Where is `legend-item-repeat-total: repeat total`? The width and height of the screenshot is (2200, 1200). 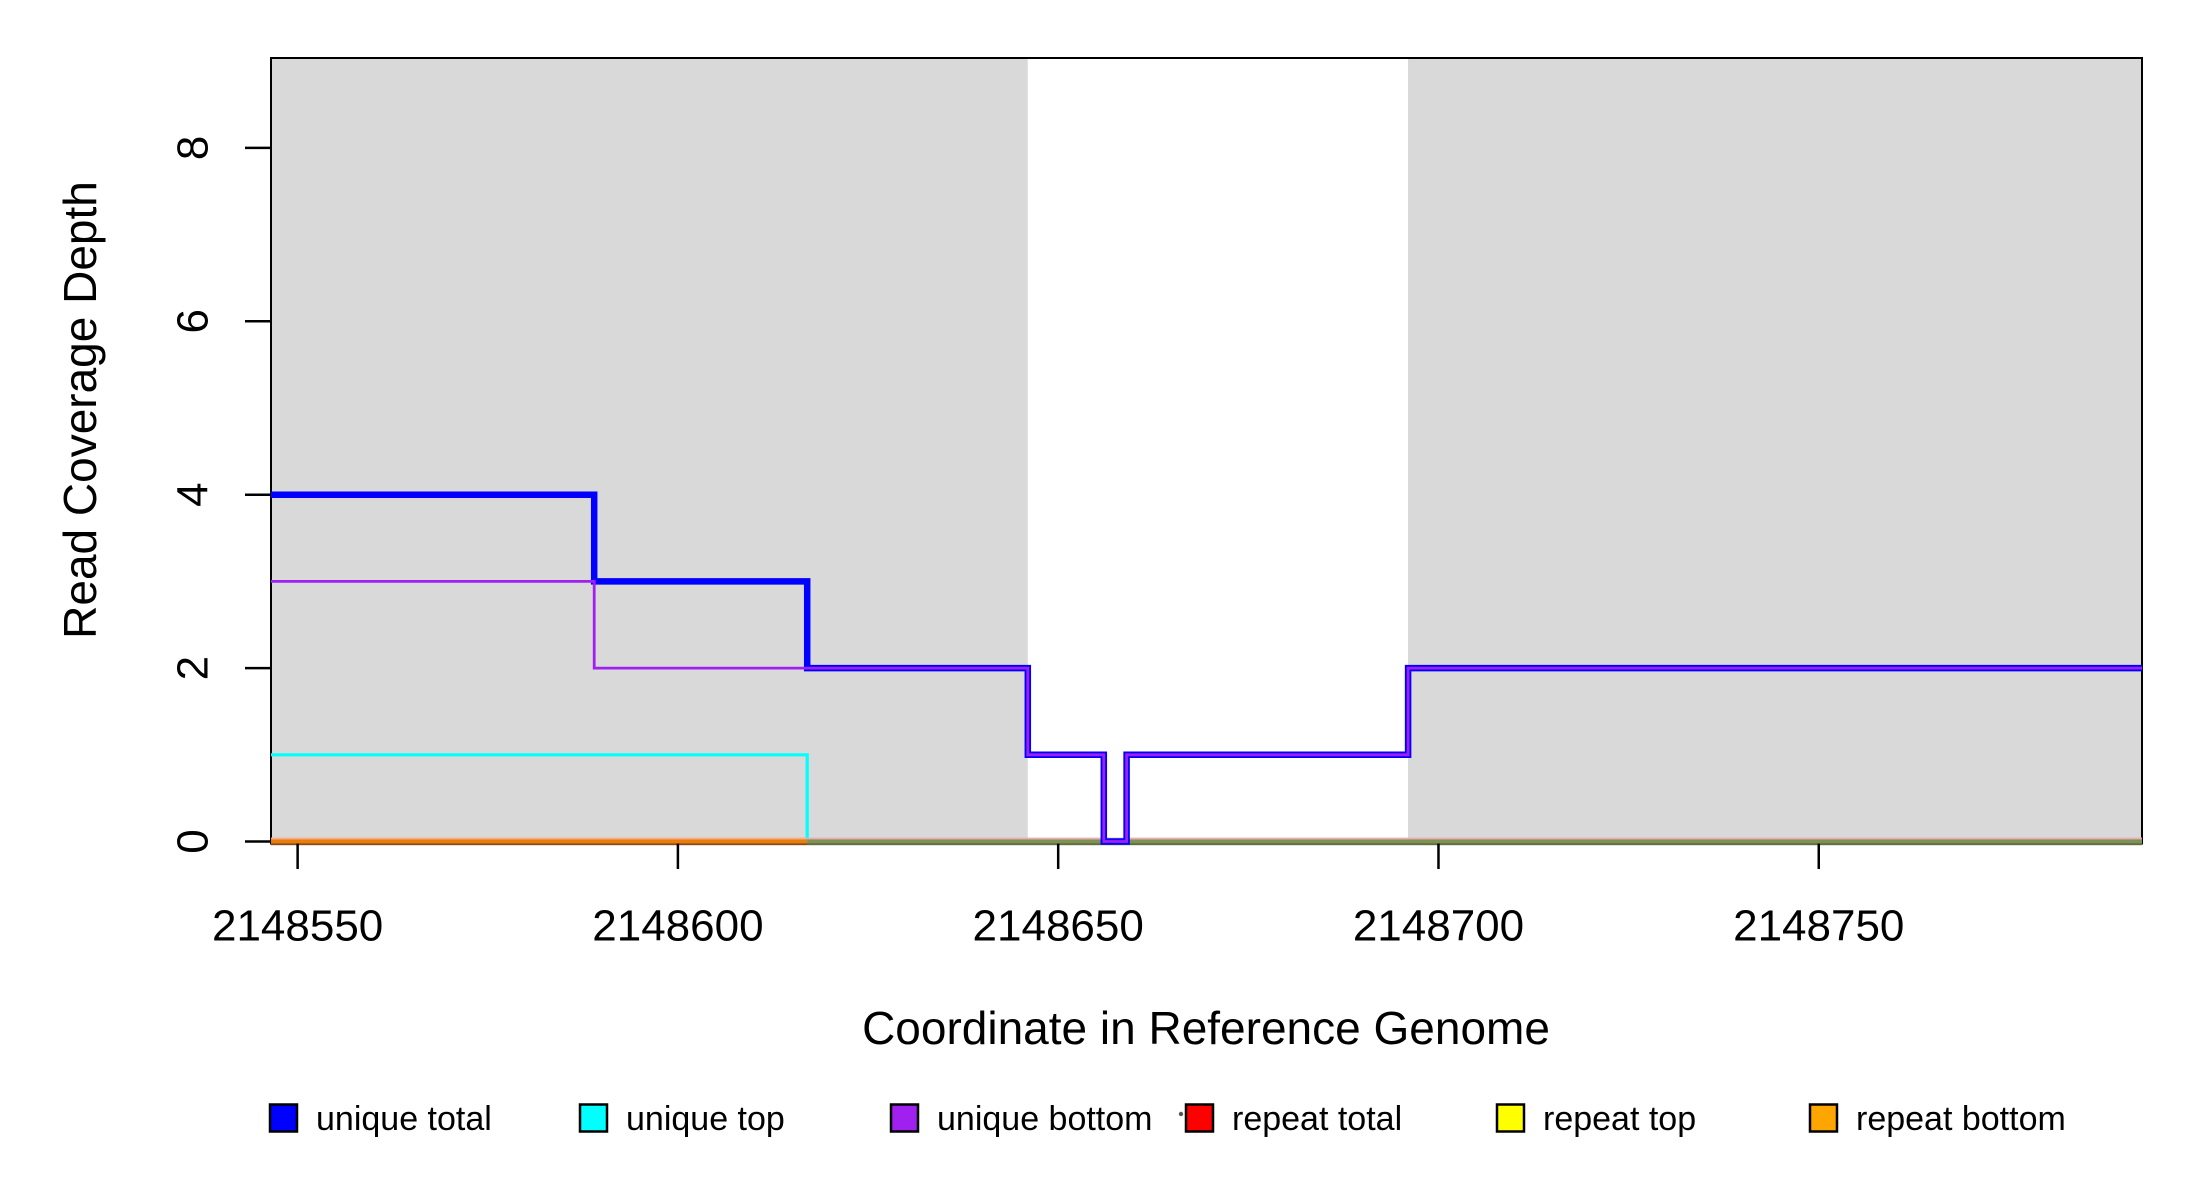
legend-item-repeat-total: repeat total is located at coordinates (1293, 1119).